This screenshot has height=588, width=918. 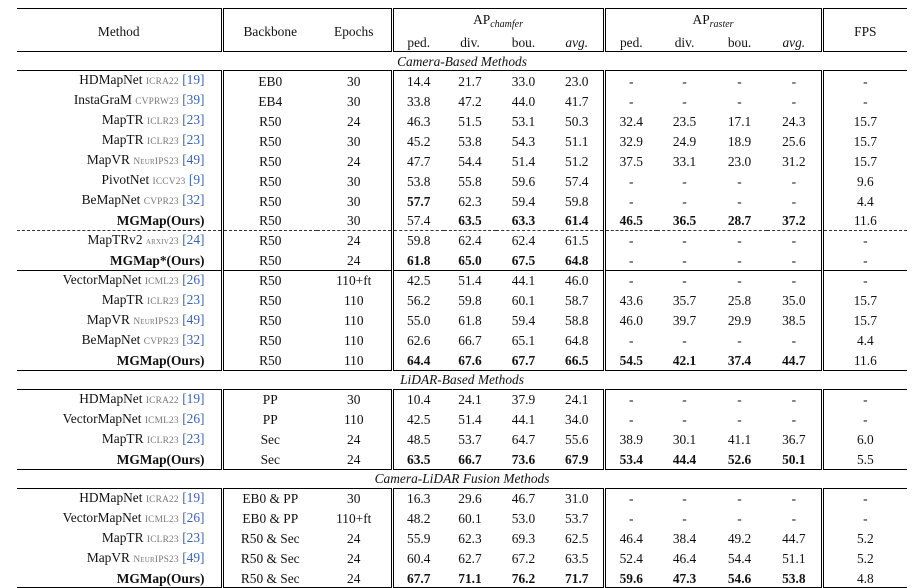 I want to click on ap-chamfer-cell: 46.7, so click(x=523, y=499).